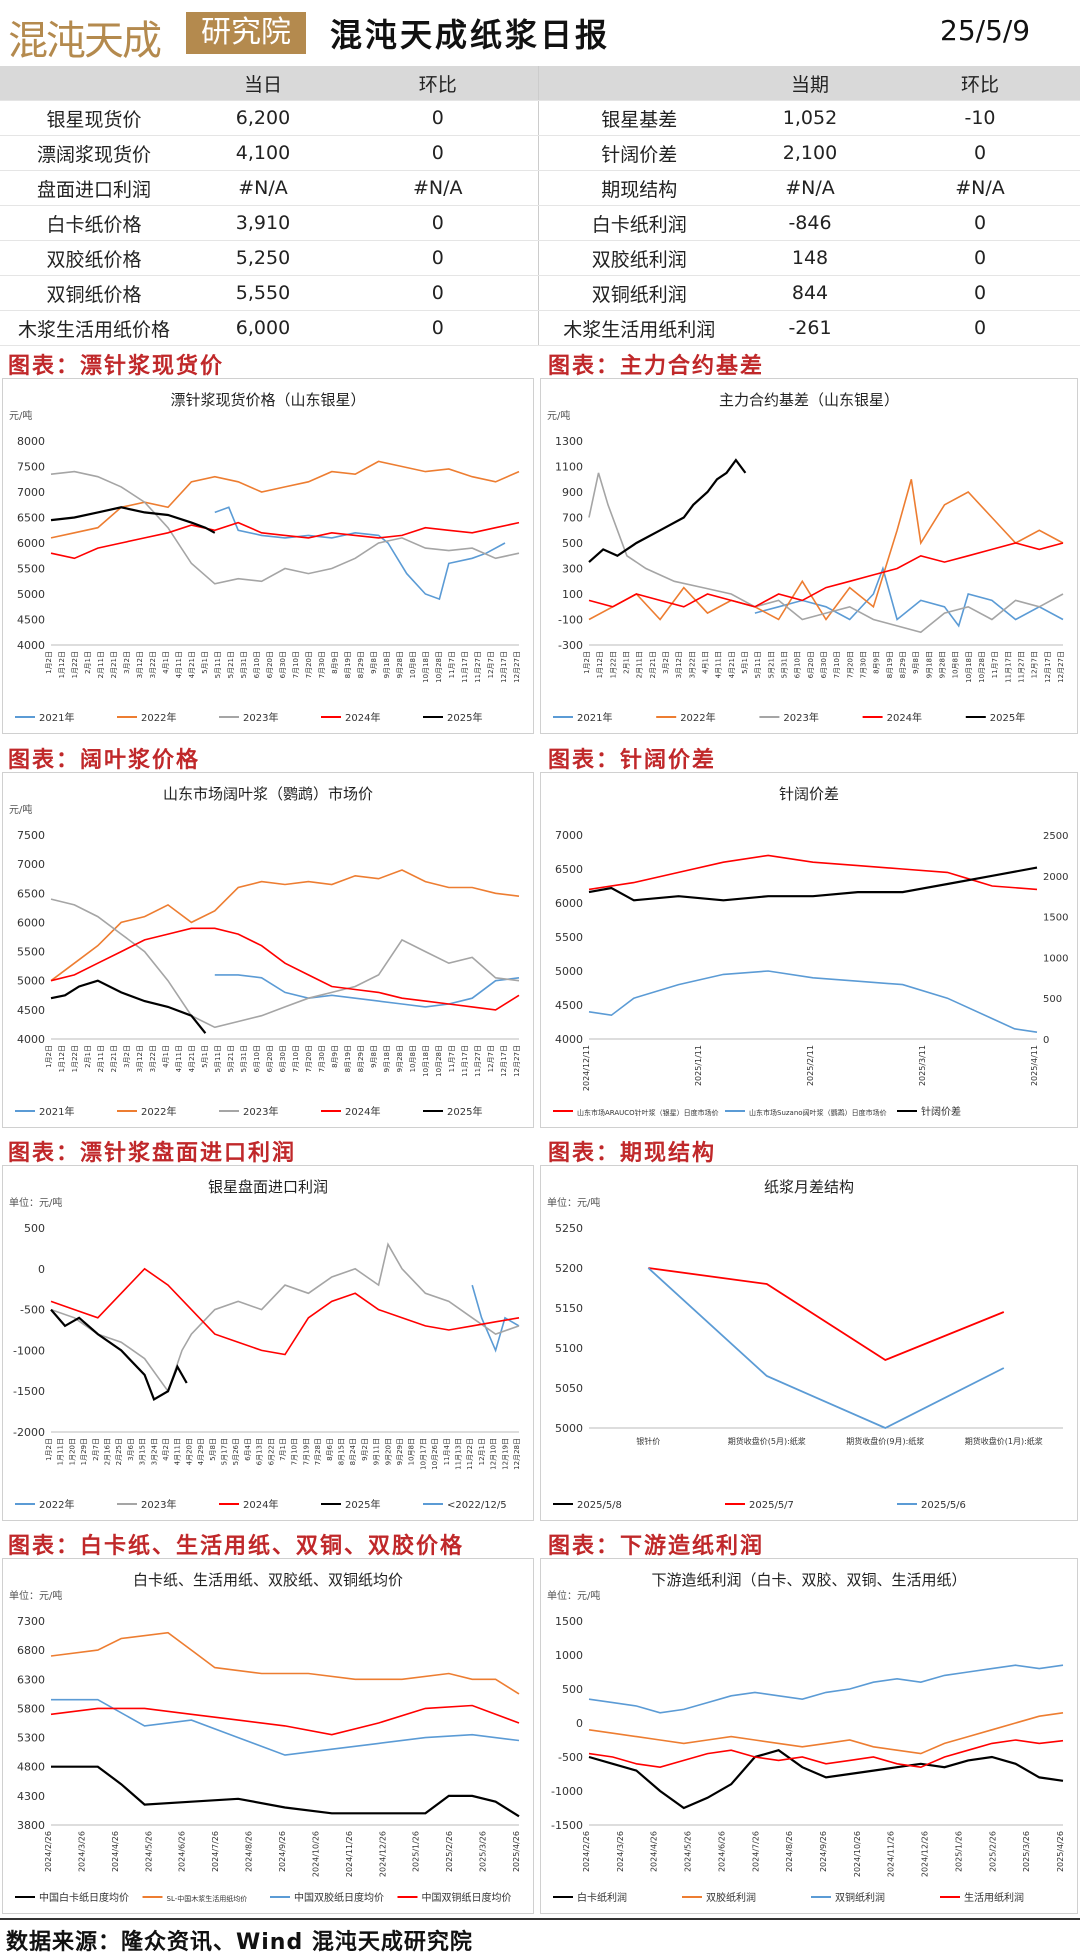 The height and width of the screenshot is (1956, 1080). What do you see at coordinates (579, 1723) in the screenshot?
I see `y-tick-label: 0` at bounding box center [579, 1723].